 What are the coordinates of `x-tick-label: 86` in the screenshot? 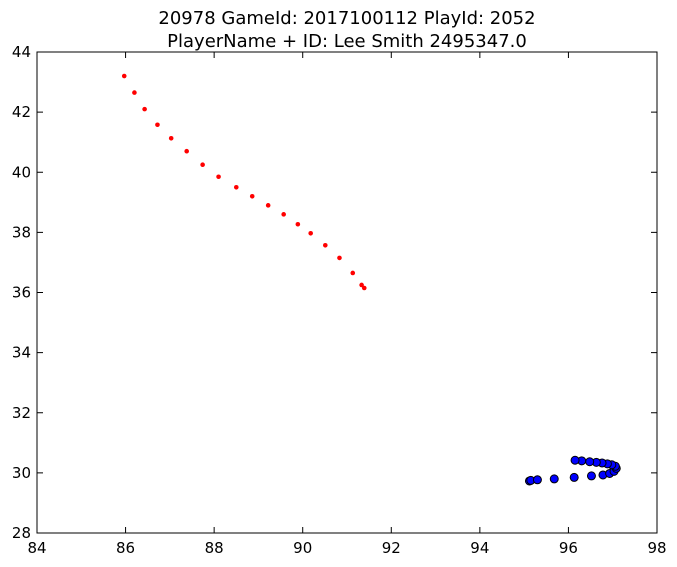 It's located at (125, 548).